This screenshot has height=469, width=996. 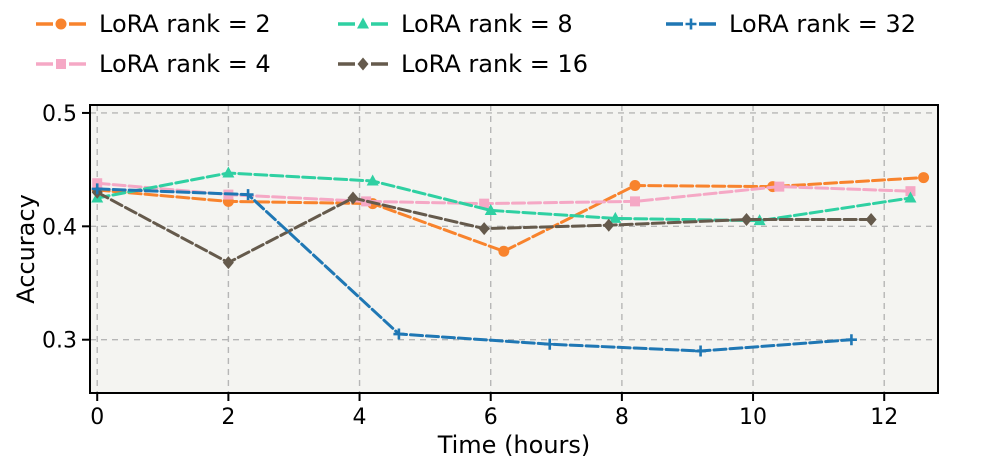 I want to click on x-tick-label: 6, so click(x=491, y=417).